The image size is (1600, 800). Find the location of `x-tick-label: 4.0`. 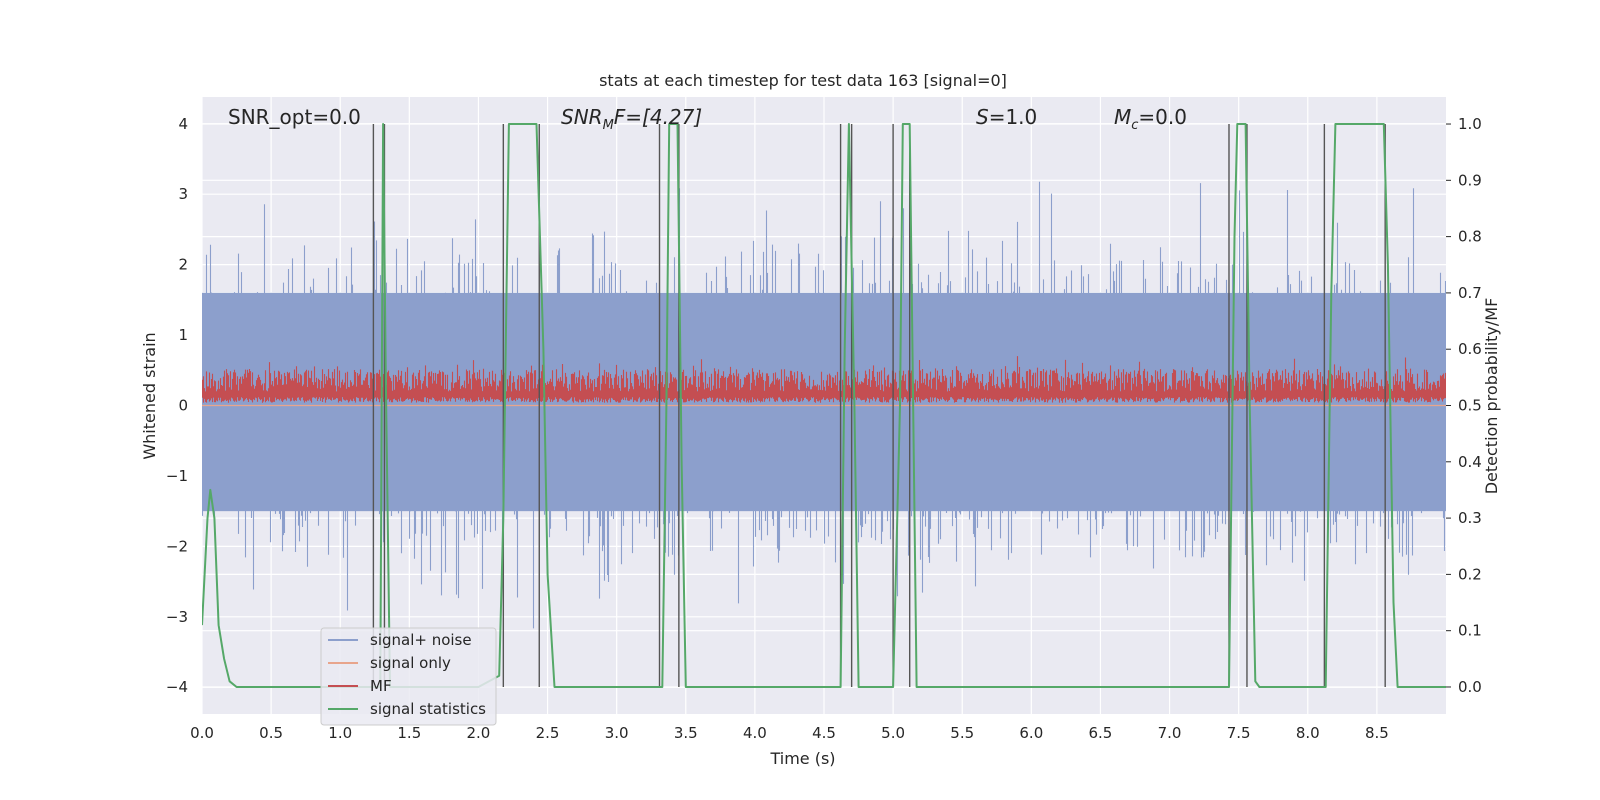

x-tick-label: 4.0 is located at coordinates (755, 733).